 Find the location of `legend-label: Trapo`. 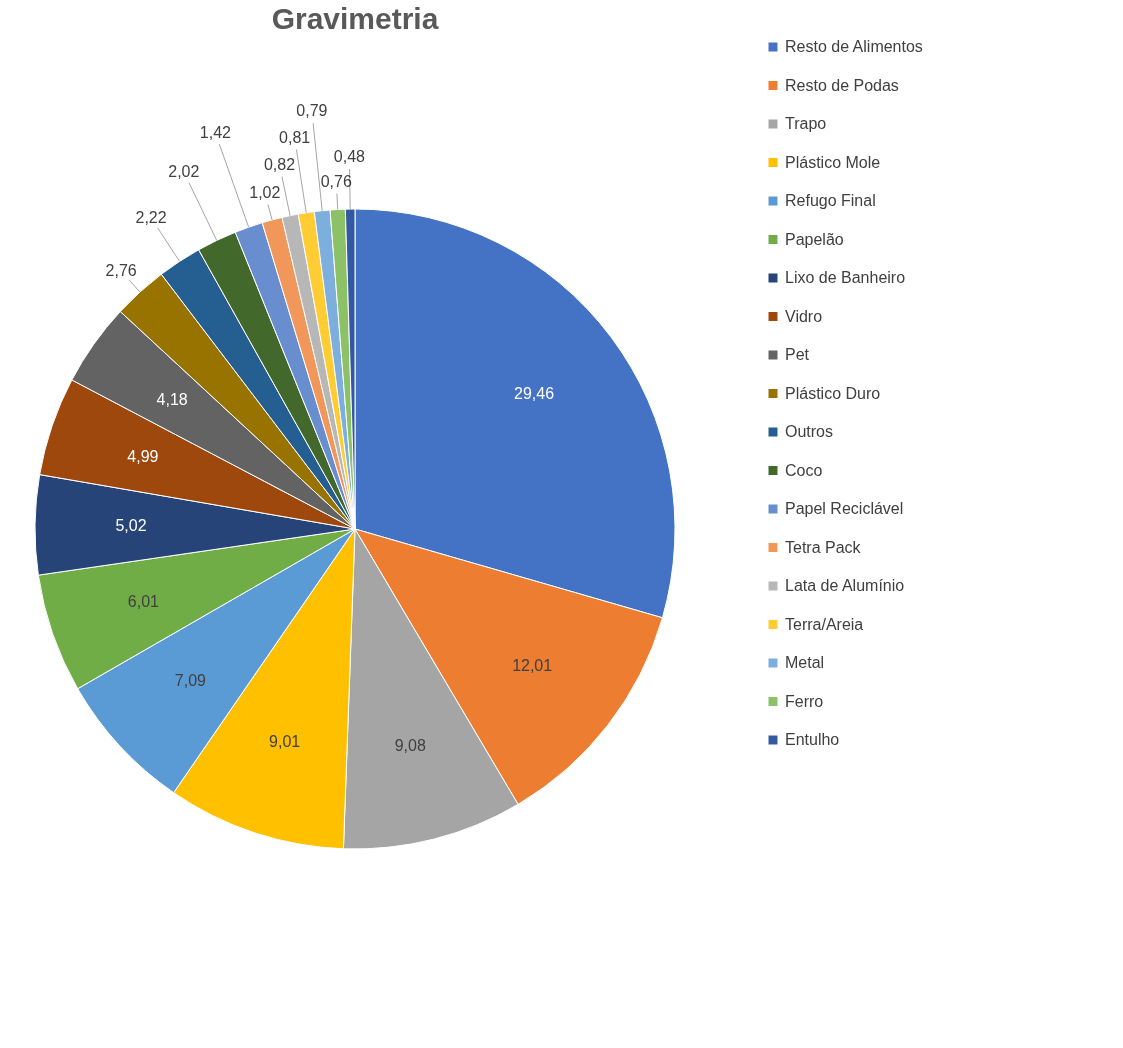

legend-label: Trapo is located at coordinates (806, 123).